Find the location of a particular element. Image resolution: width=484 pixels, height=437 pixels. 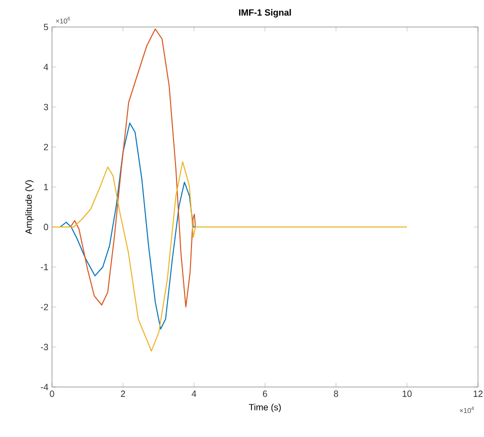

y-tick-label: 1 is located at coordinates (46, 187).